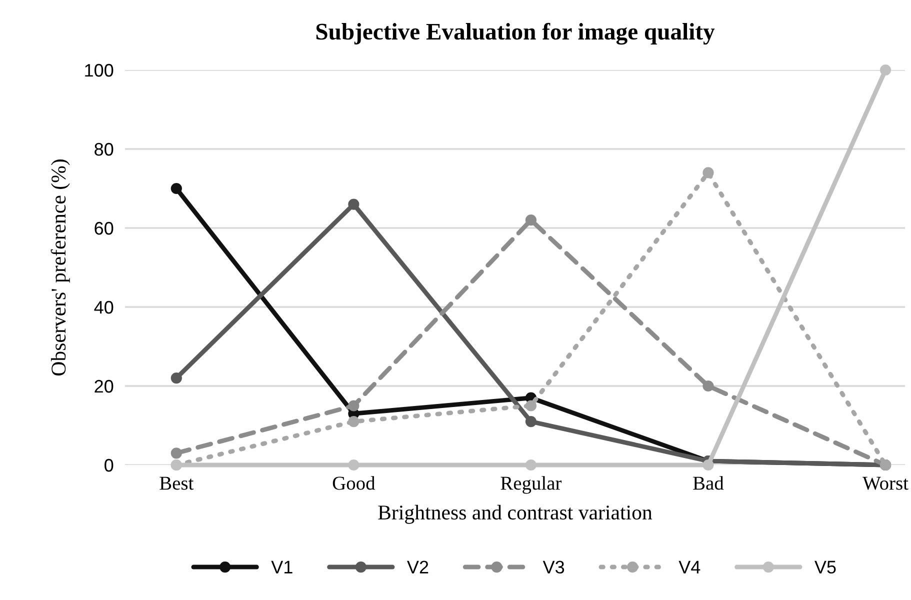 This screenshot has width=911, height=600. Describe the element at coordinates (354, 483) in the screenshot. I see `x-tick-label: Good` at that location.